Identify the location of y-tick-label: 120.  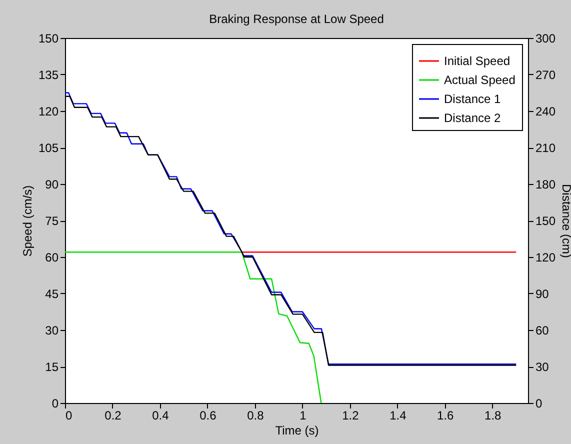
(48, 111).